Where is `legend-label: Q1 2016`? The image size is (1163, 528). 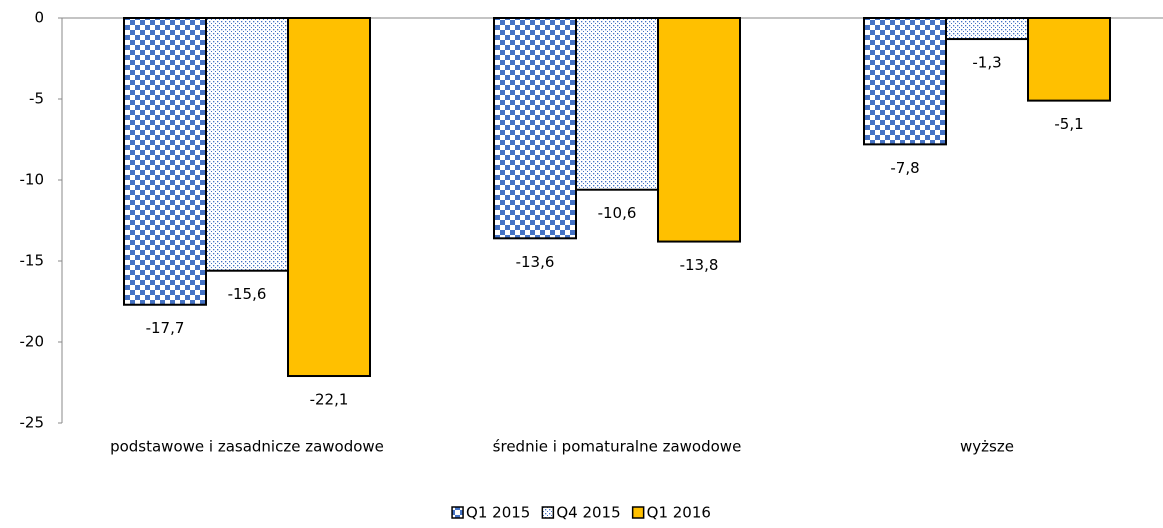
legend-label: Q1 2016 is located at coordinates (679, 513).